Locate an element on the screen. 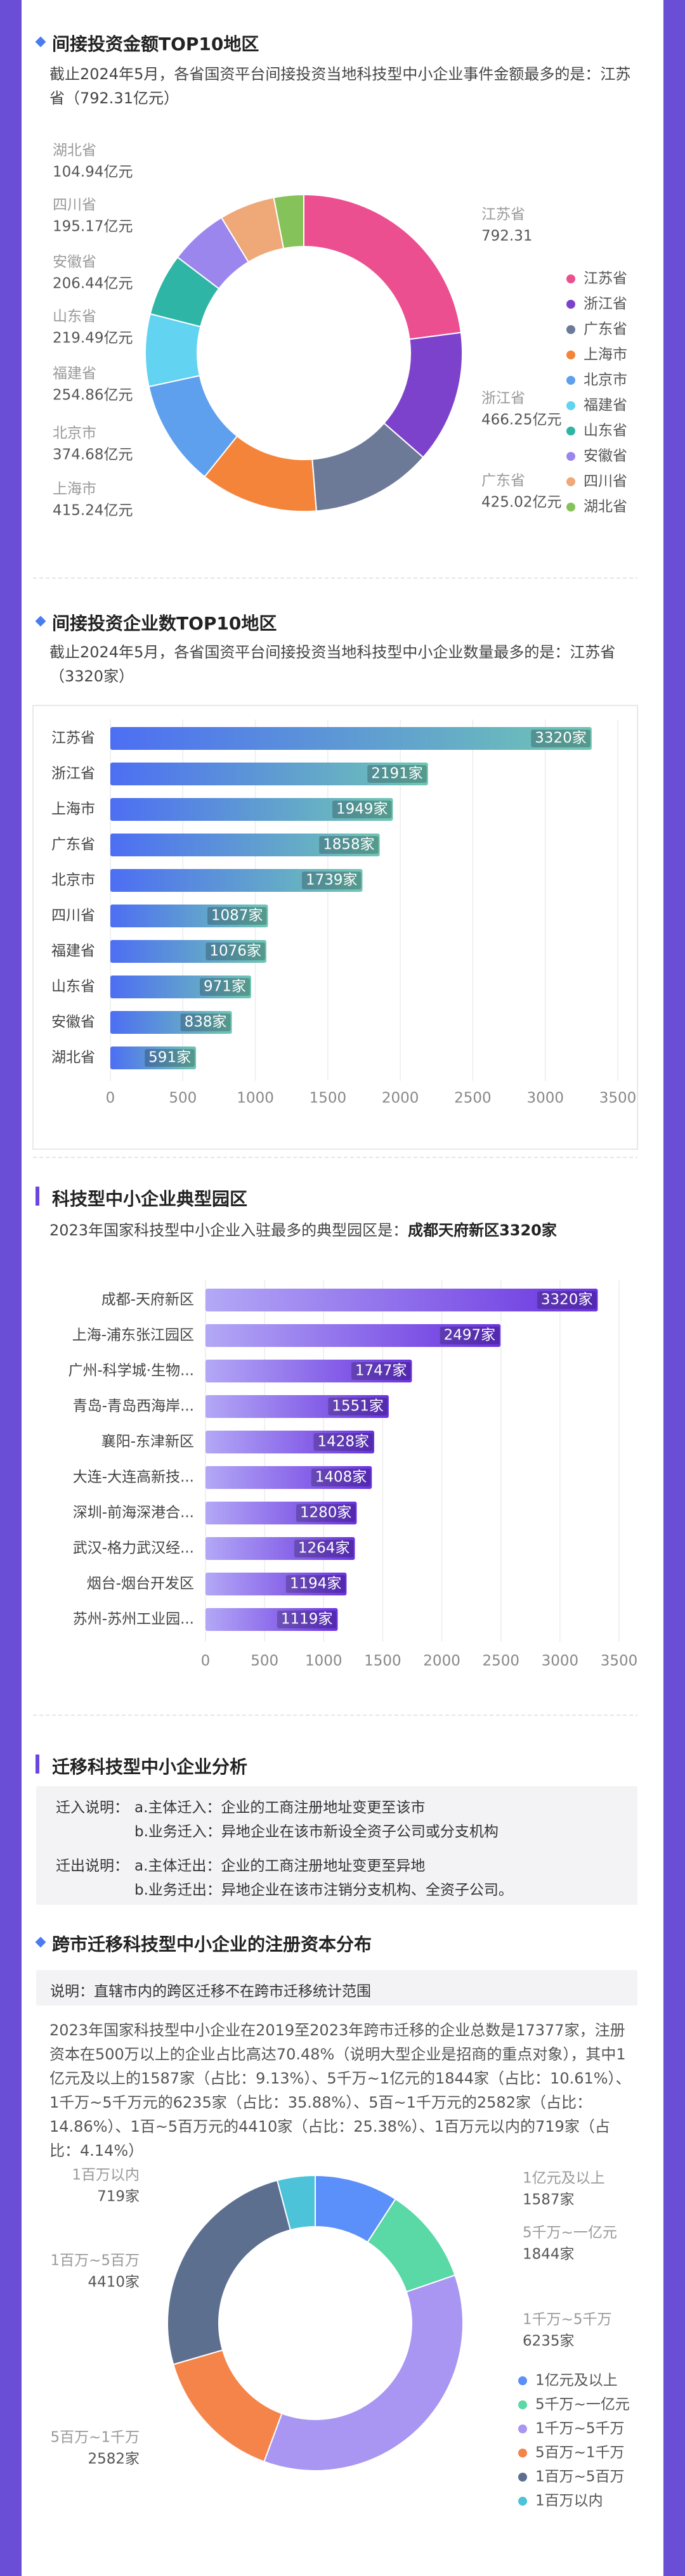  legend-label: 5百万~1千万 is located at coordinates (580, 2453).